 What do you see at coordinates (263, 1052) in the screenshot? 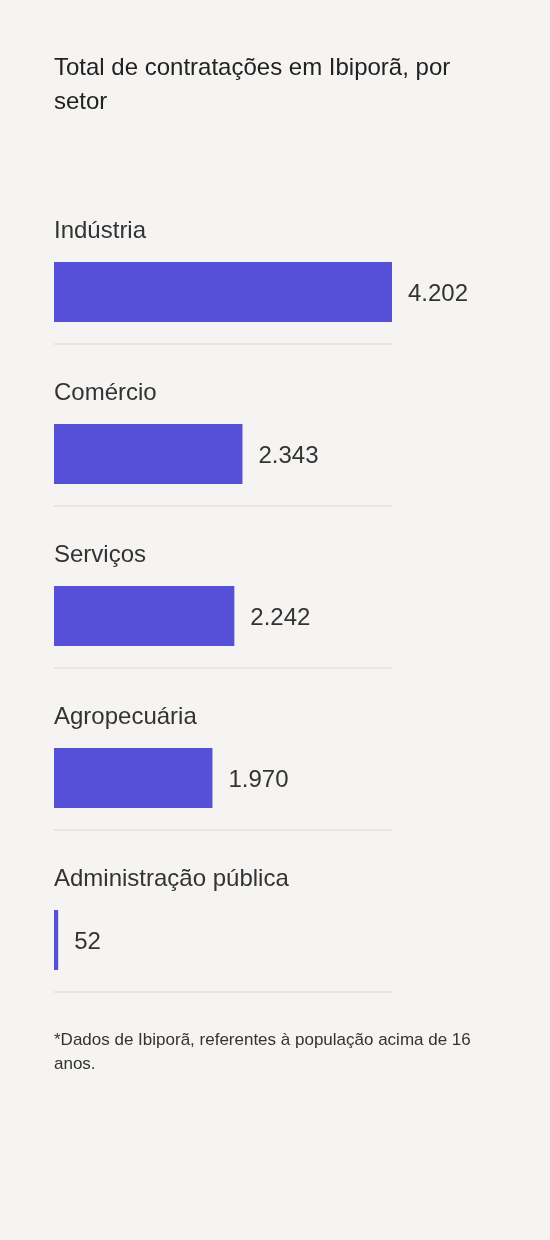
I see `text: *Dados de Ibiporã, referentes à população acima de 16 anos.` at bounding box center [263, 1052].